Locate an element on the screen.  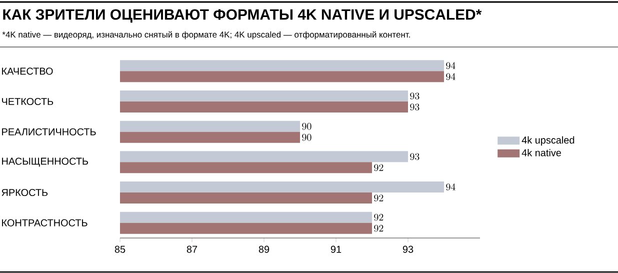
x-tick-label: 93 is located at coordinates (408, 249).